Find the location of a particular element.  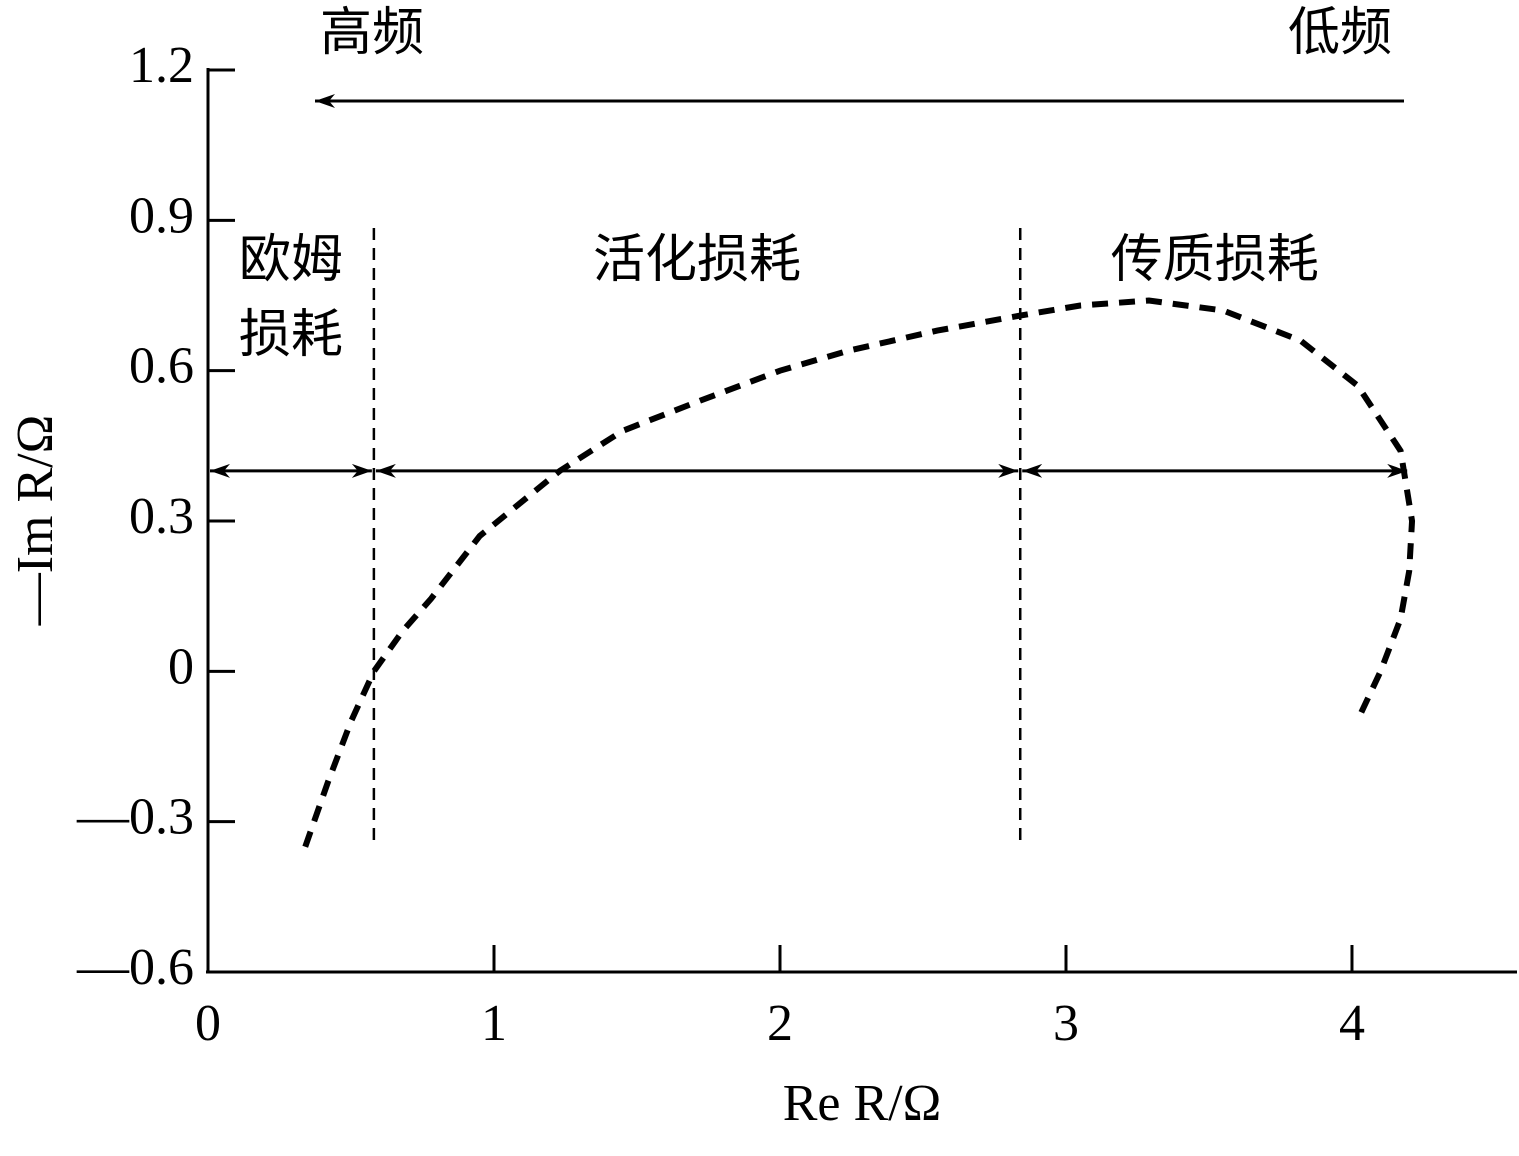

x-tick-label: 4 is located at coordinates (1352, 1023).